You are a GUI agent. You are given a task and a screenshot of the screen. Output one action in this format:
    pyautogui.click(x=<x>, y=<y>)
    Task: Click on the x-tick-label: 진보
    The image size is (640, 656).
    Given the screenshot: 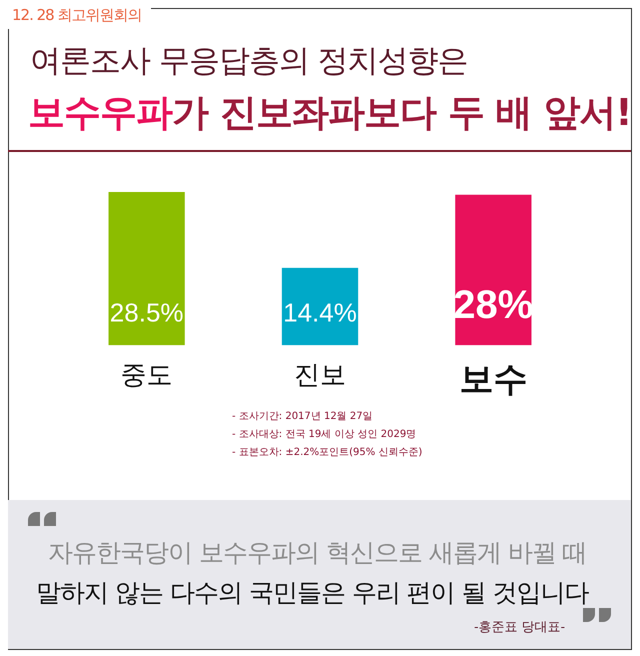 What is the action you would take?
    pyautogui.click(x=320, y=375)
    